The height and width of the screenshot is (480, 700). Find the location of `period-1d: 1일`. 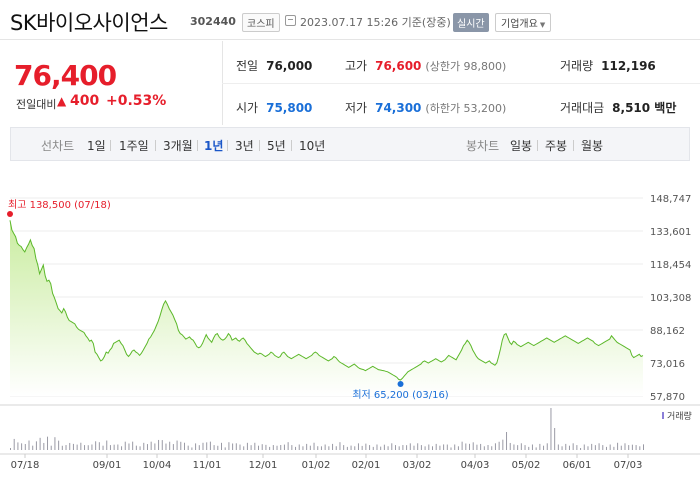

period-1d: 1일 is located at coordinates (96, 146).